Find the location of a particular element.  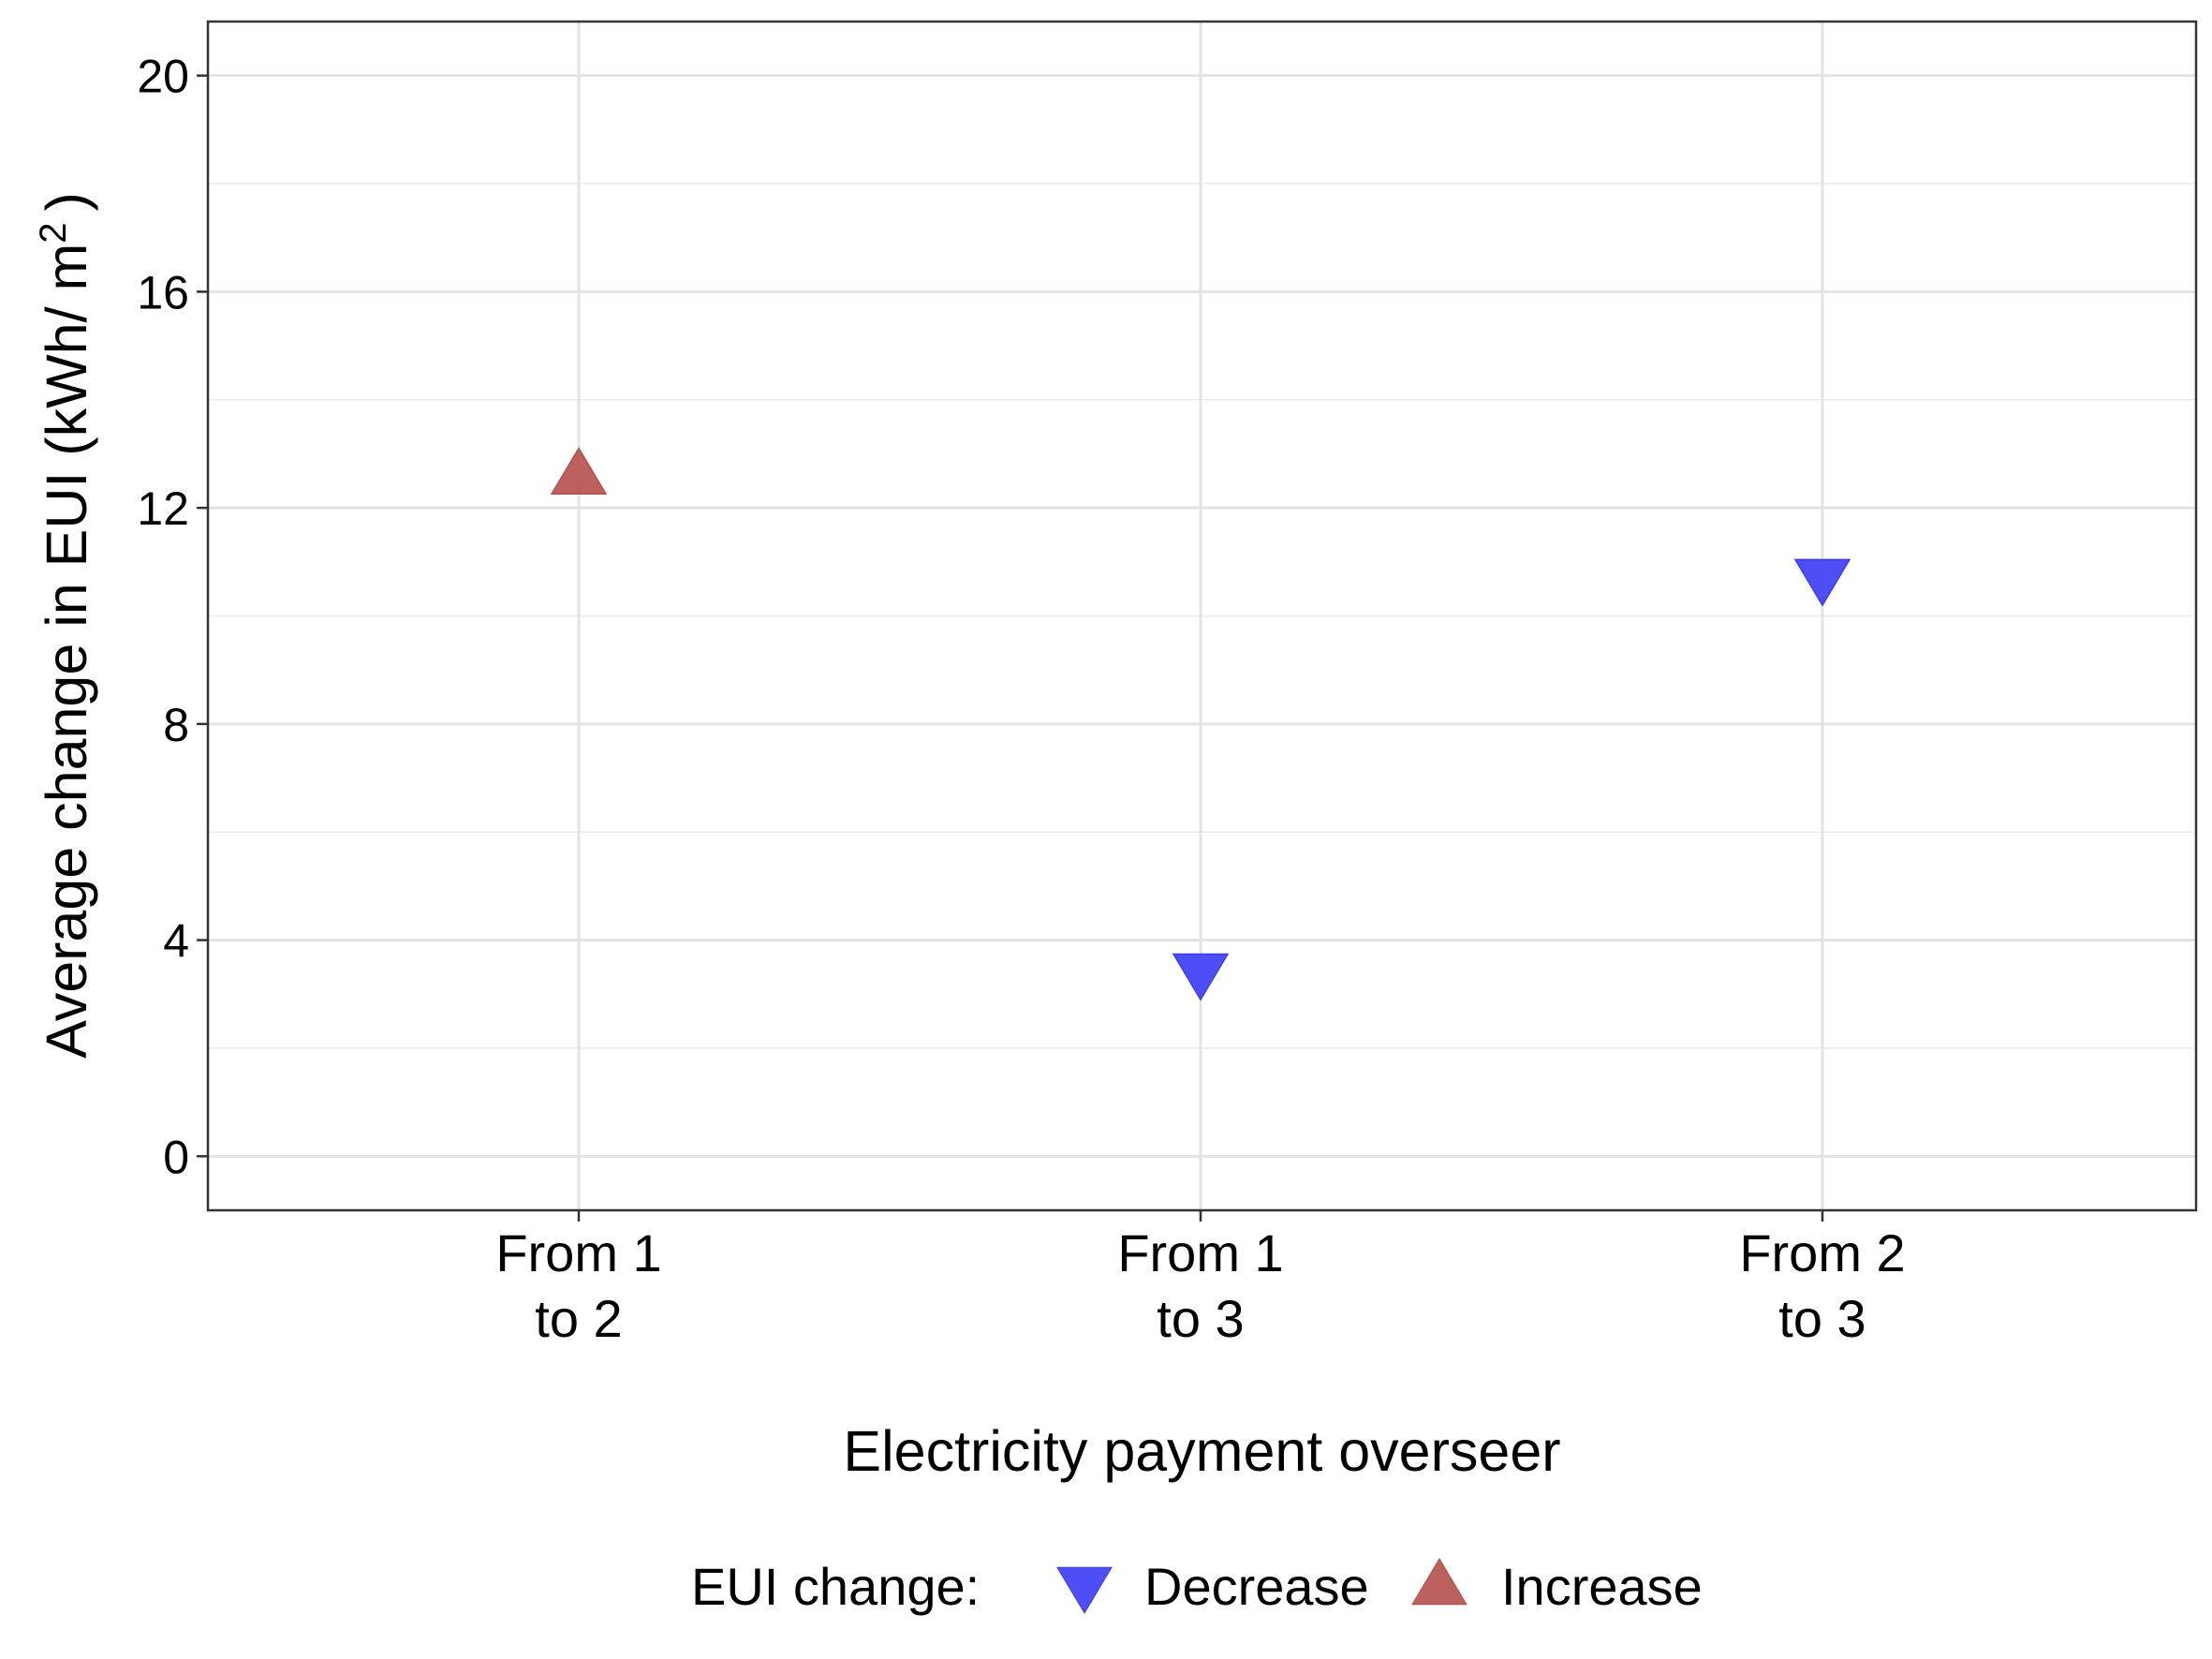

data-point-increase is located at coordinates (579, 471).